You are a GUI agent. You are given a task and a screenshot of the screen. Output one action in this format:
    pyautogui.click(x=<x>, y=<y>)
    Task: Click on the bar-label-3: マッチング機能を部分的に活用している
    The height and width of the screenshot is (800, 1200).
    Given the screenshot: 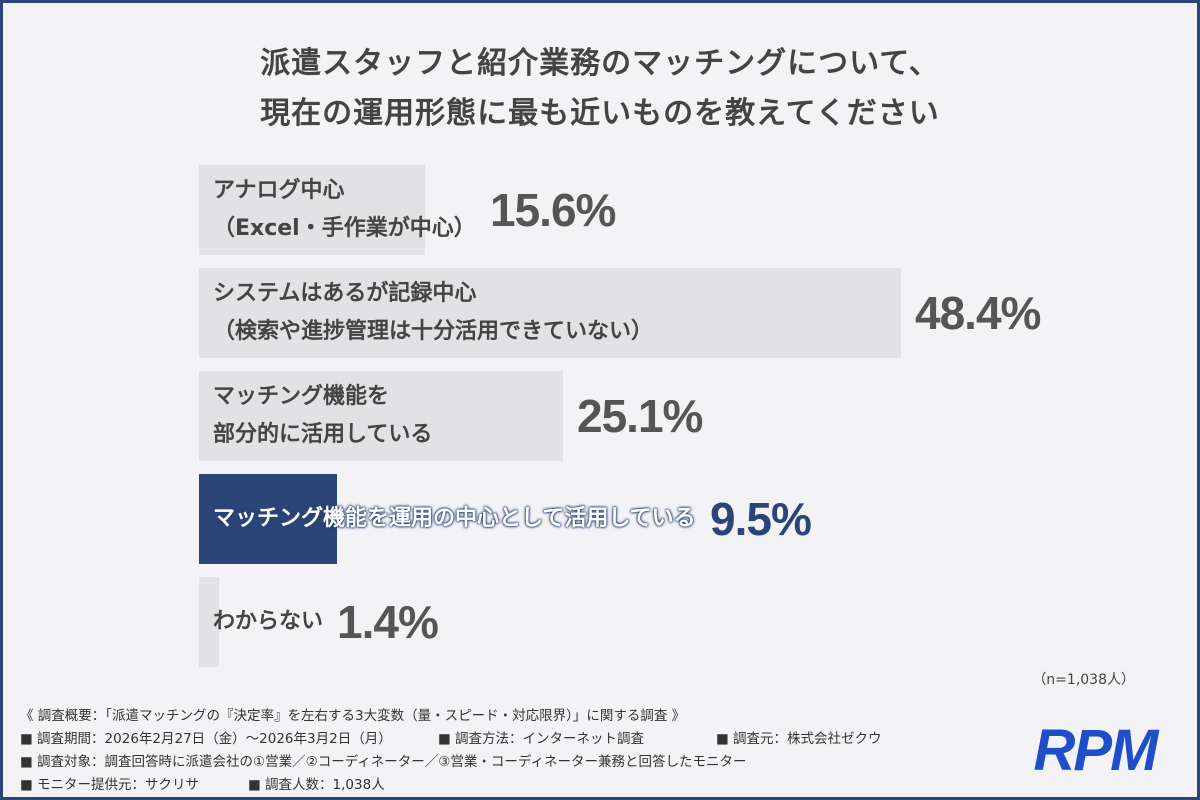 What is the action you would take?
    pyautogui.click(x=322, y=416)
    